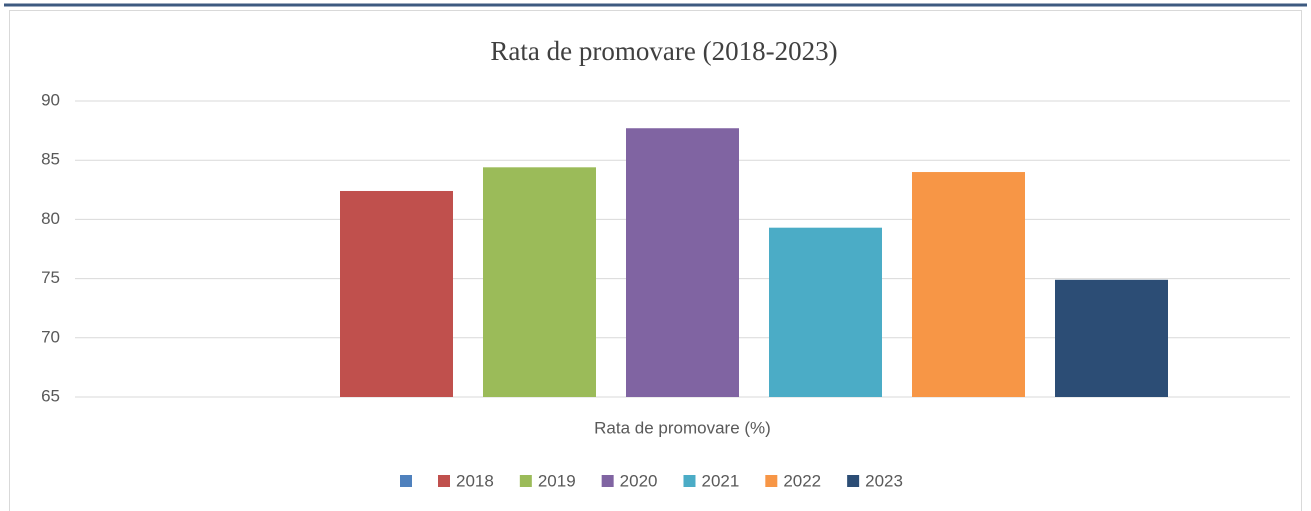 Image resolution: width=1311 pixels, height=511 pixels. What do you see at coordinates (557, 480) in the screenshot?
I see `legend-label: 2019` at bounding box center [557, 480].